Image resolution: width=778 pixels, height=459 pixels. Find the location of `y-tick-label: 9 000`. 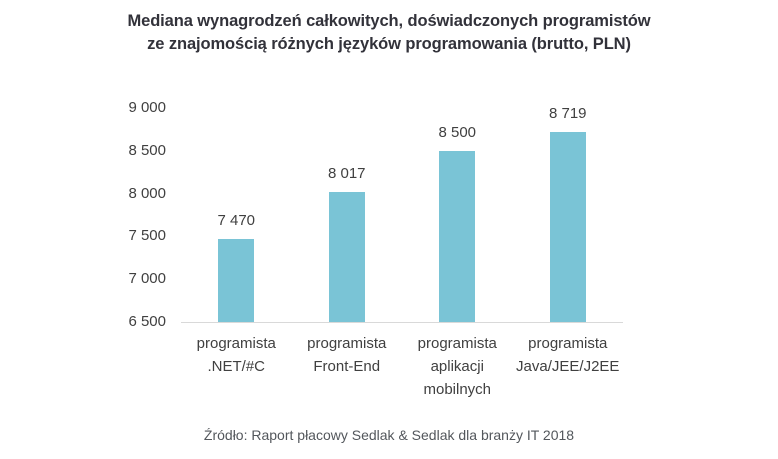

y-tick-label: 9 000 is located at coordinates (147, 107).